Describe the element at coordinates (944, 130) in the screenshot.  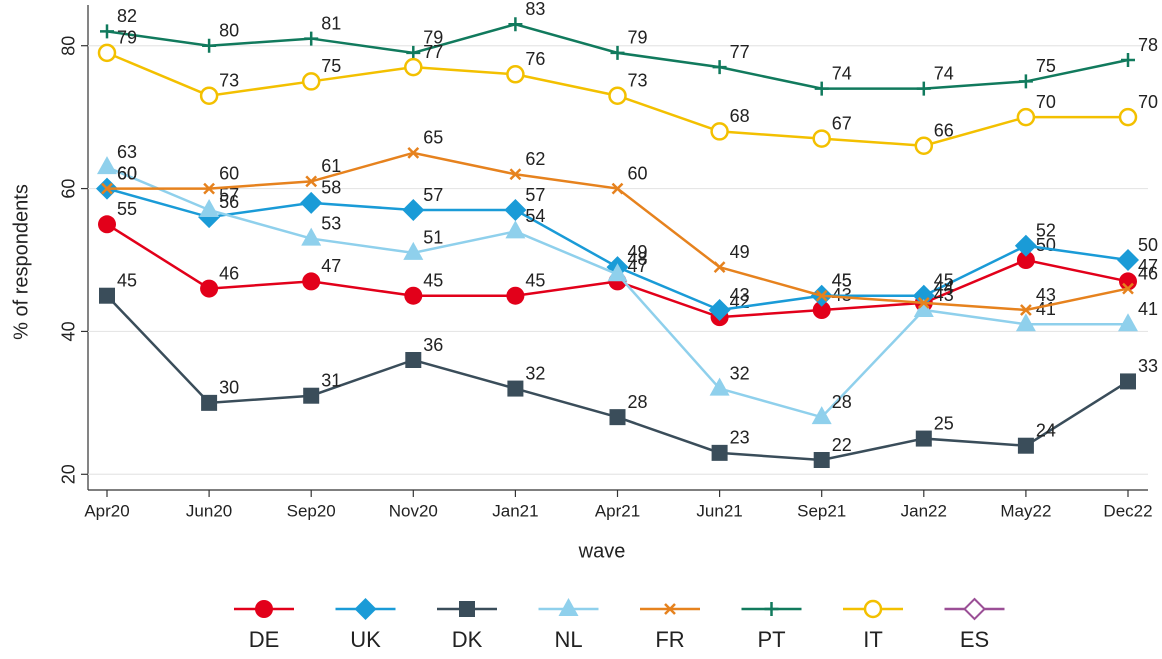
I see `data-label: 66` at that location.